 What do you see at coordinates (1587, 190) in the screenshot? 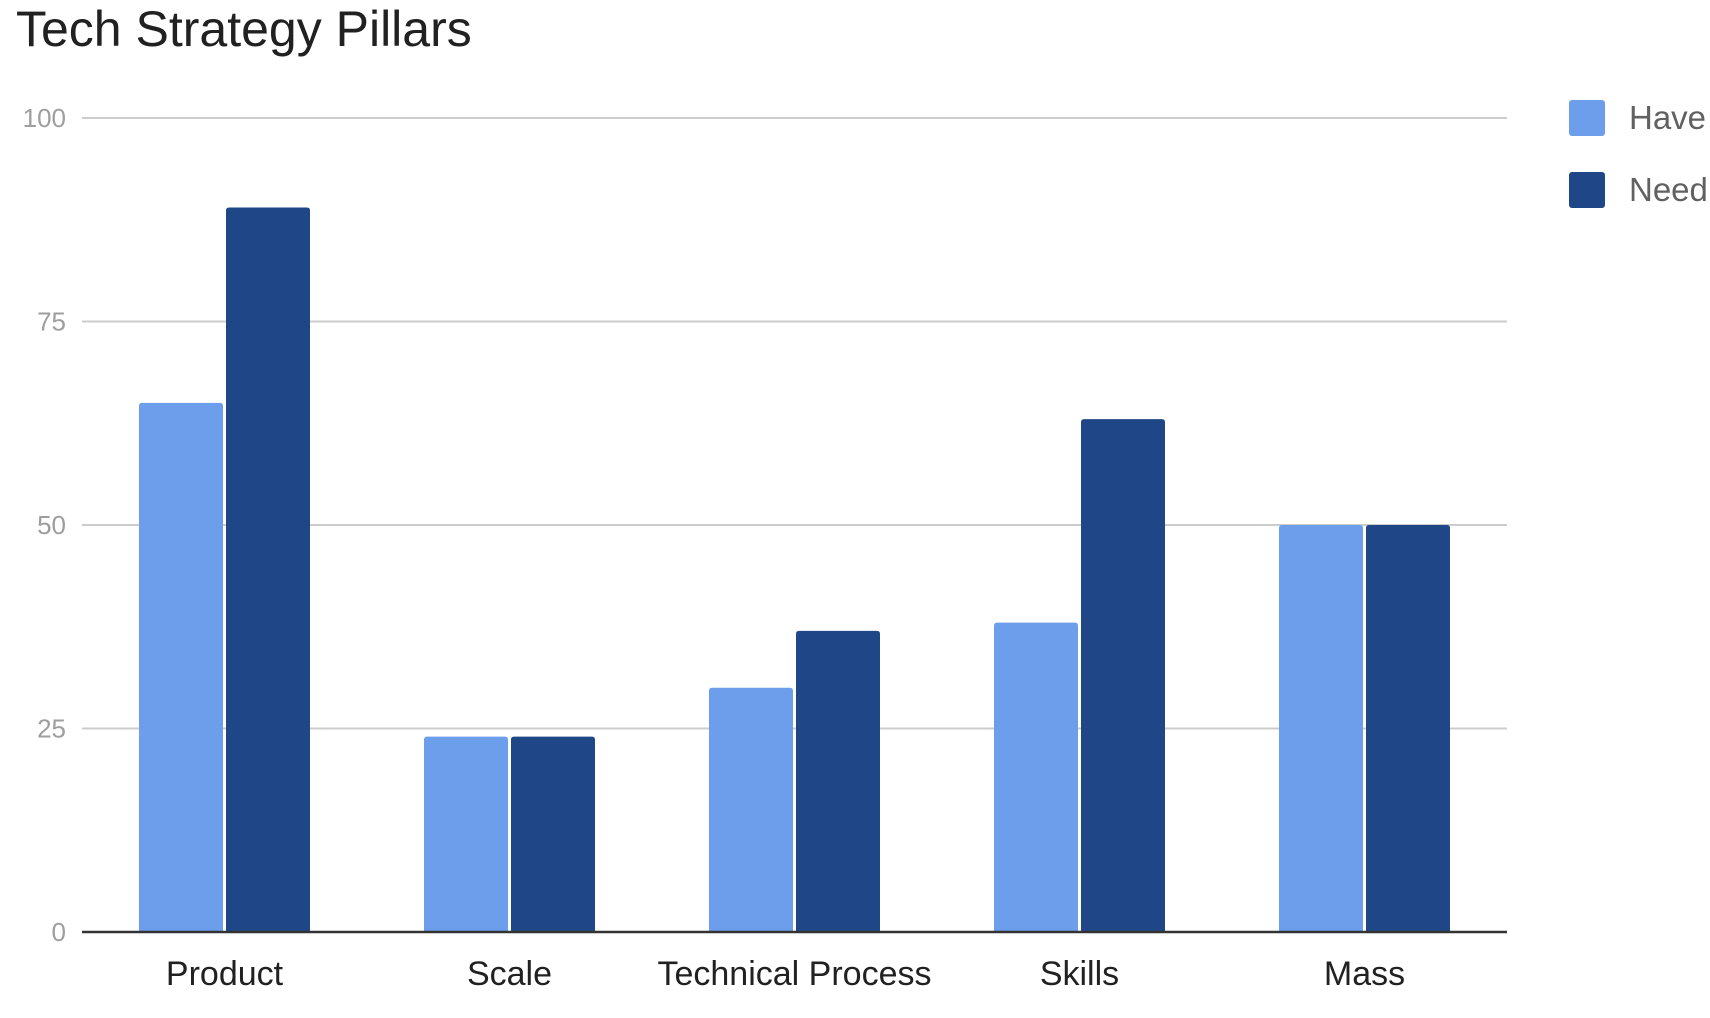
I see `legend-swatch-need` at bounding box center [1587, 190].